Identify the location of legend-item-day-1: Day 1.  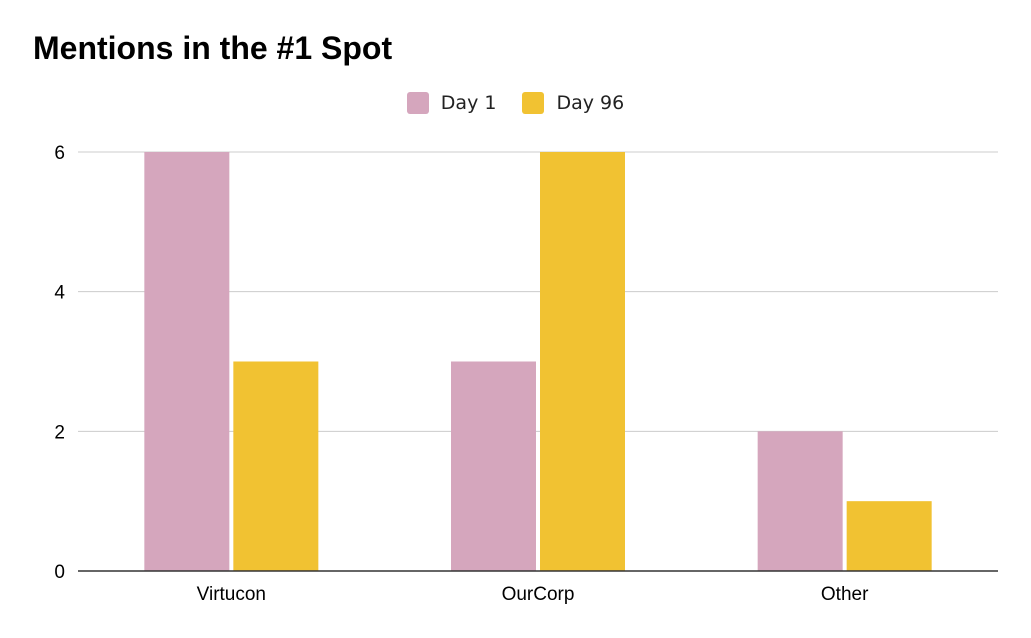
(451, 103).